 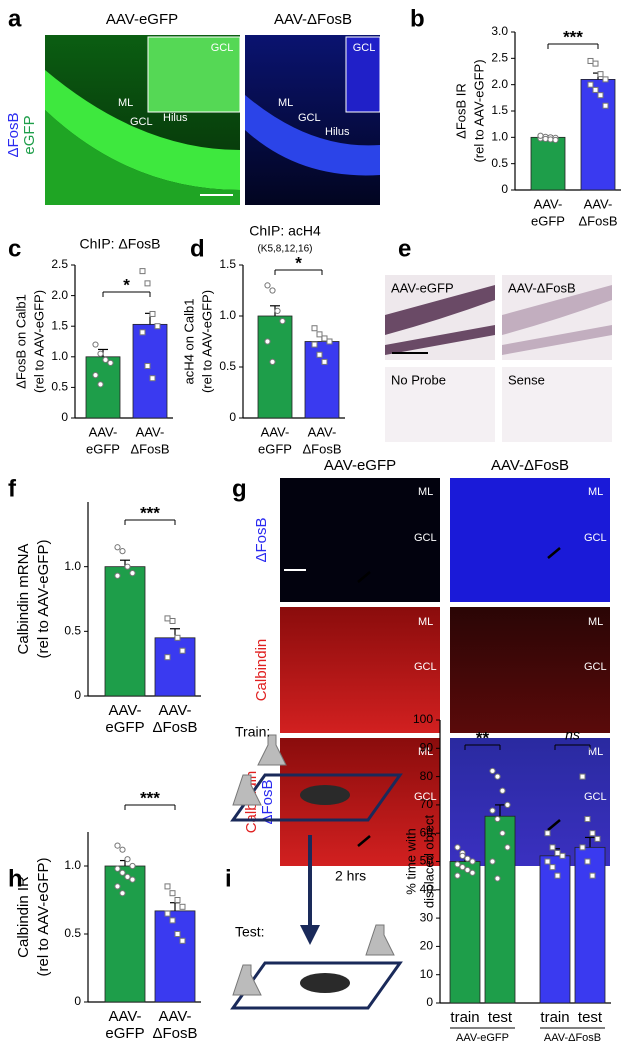 I want to click on y-tick-label: 50, so click(x=427, y=861).